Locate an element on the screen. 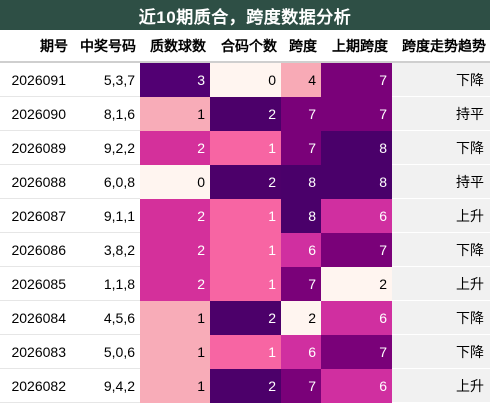 This screenshot has height=403, width=490. issue-cell: 2026090 is located at coordinates (36, 113).